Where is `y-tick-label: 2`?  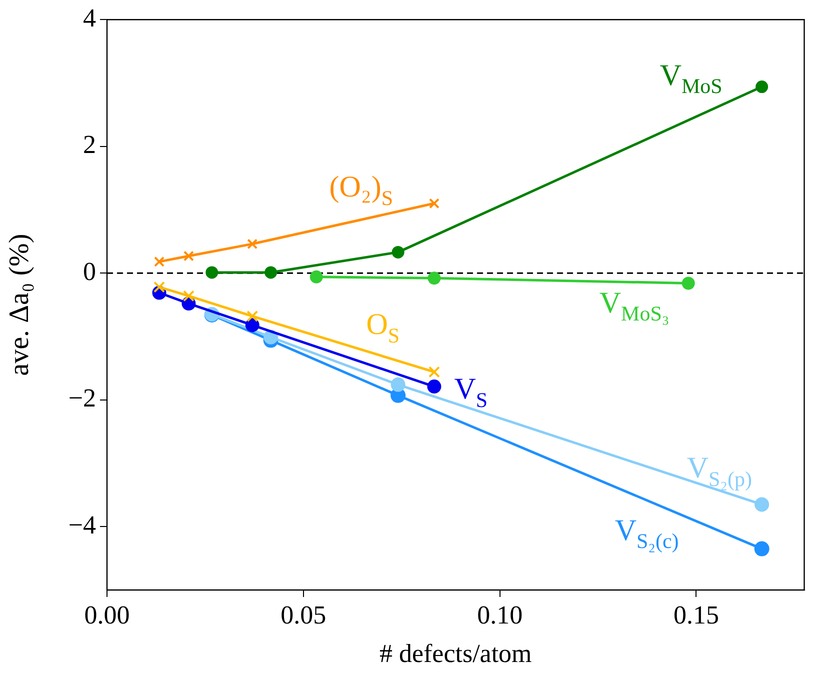
y-tick-label: 2 is located at coordinates (89, 145).